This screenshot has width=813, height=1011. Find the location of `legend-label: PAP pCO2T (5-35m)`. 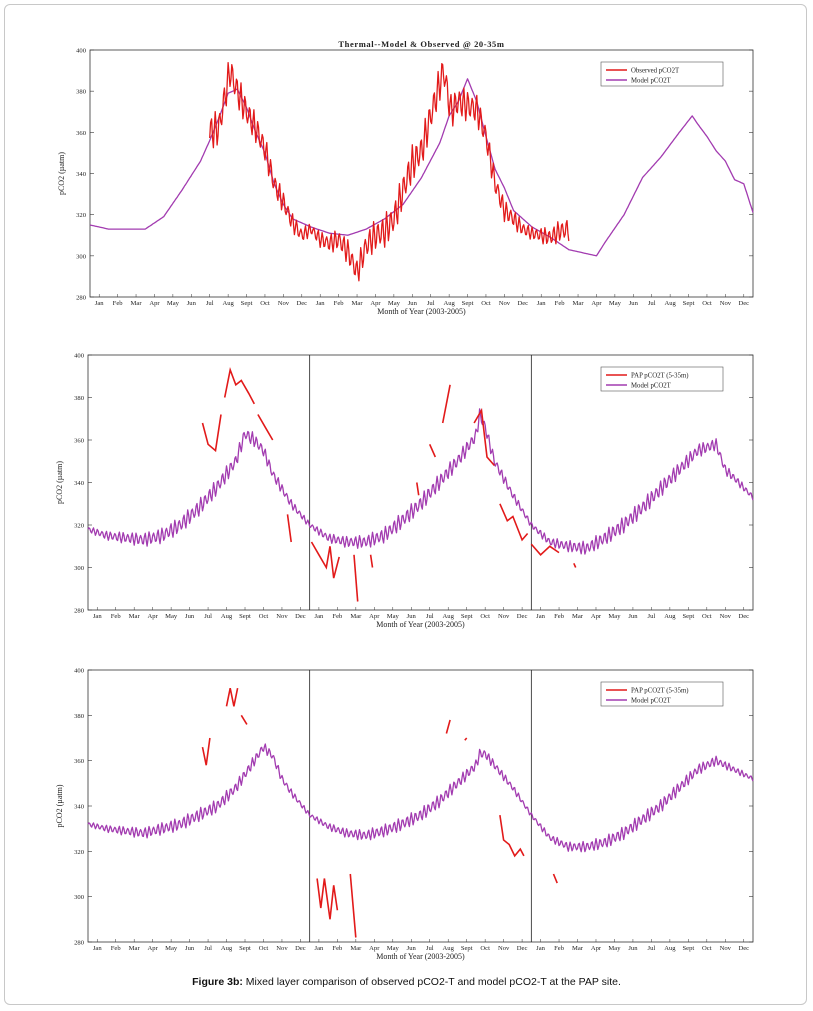

legend-label: PAP pCO2T (5-35m) is located at coordinates (660, 690).